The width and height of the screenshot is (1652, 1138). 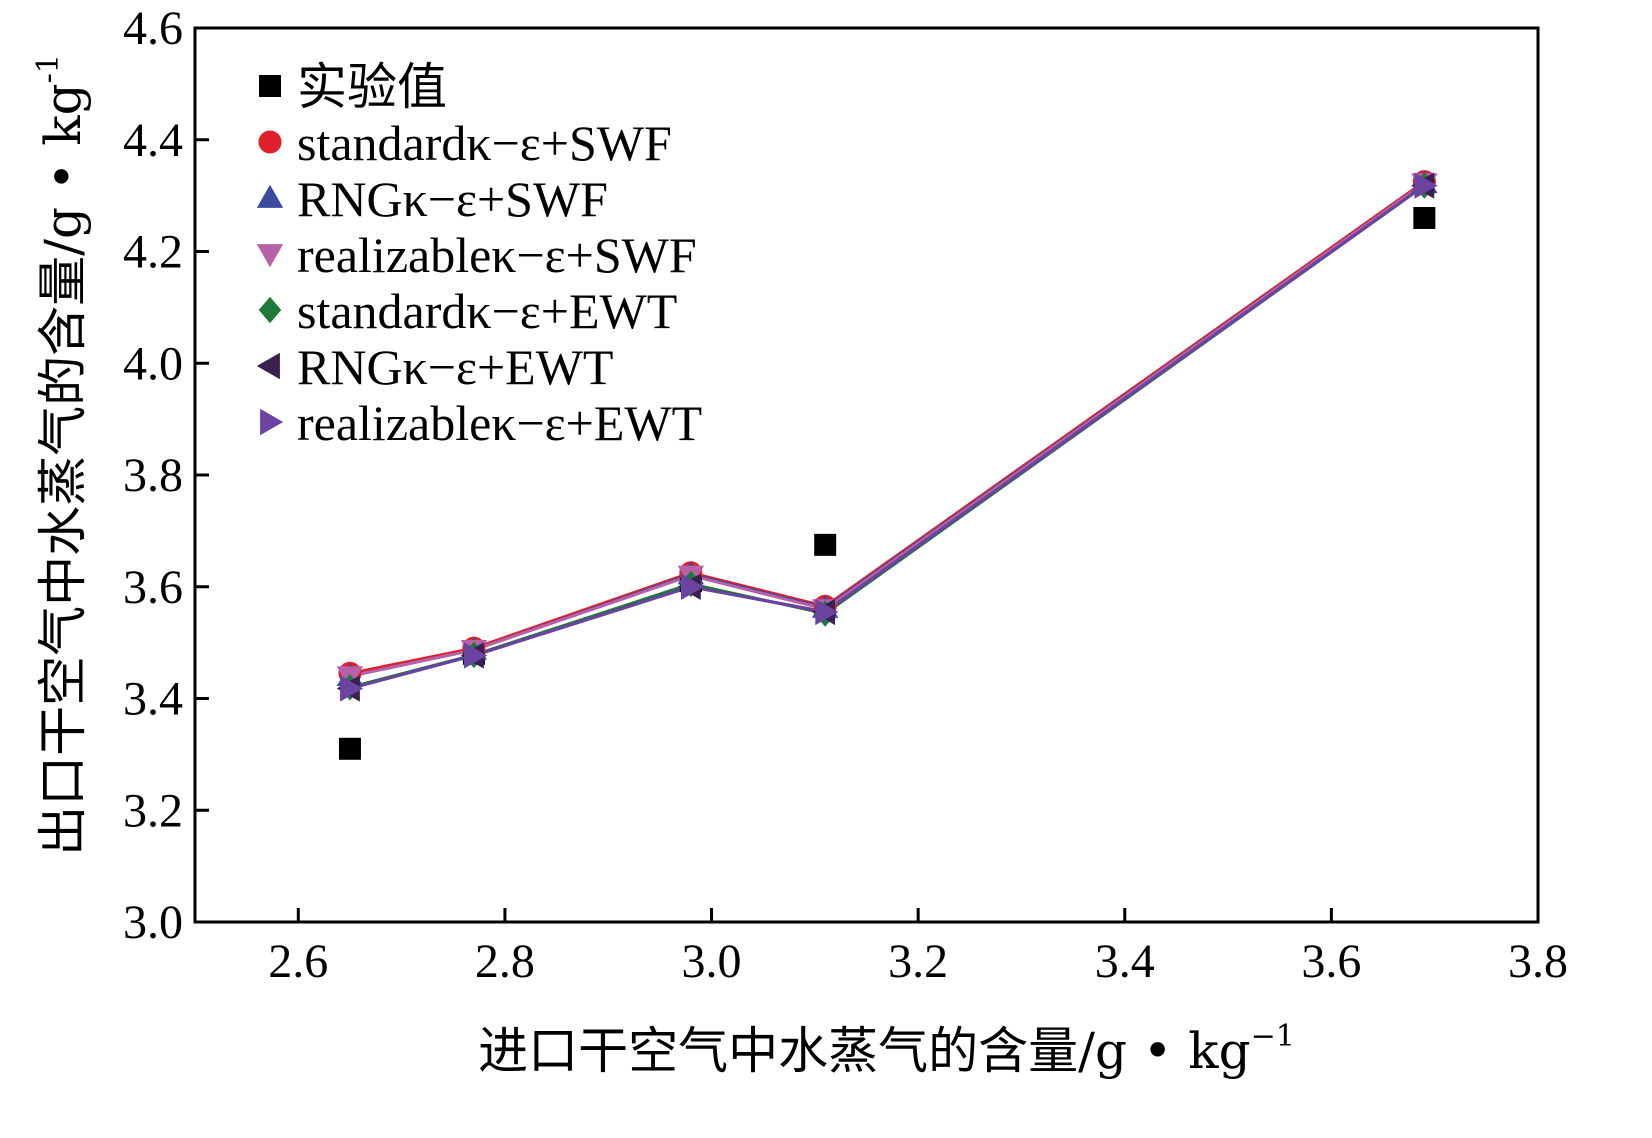 I want to click on y-tick-label: 3.2, so click(x=153, y=810).